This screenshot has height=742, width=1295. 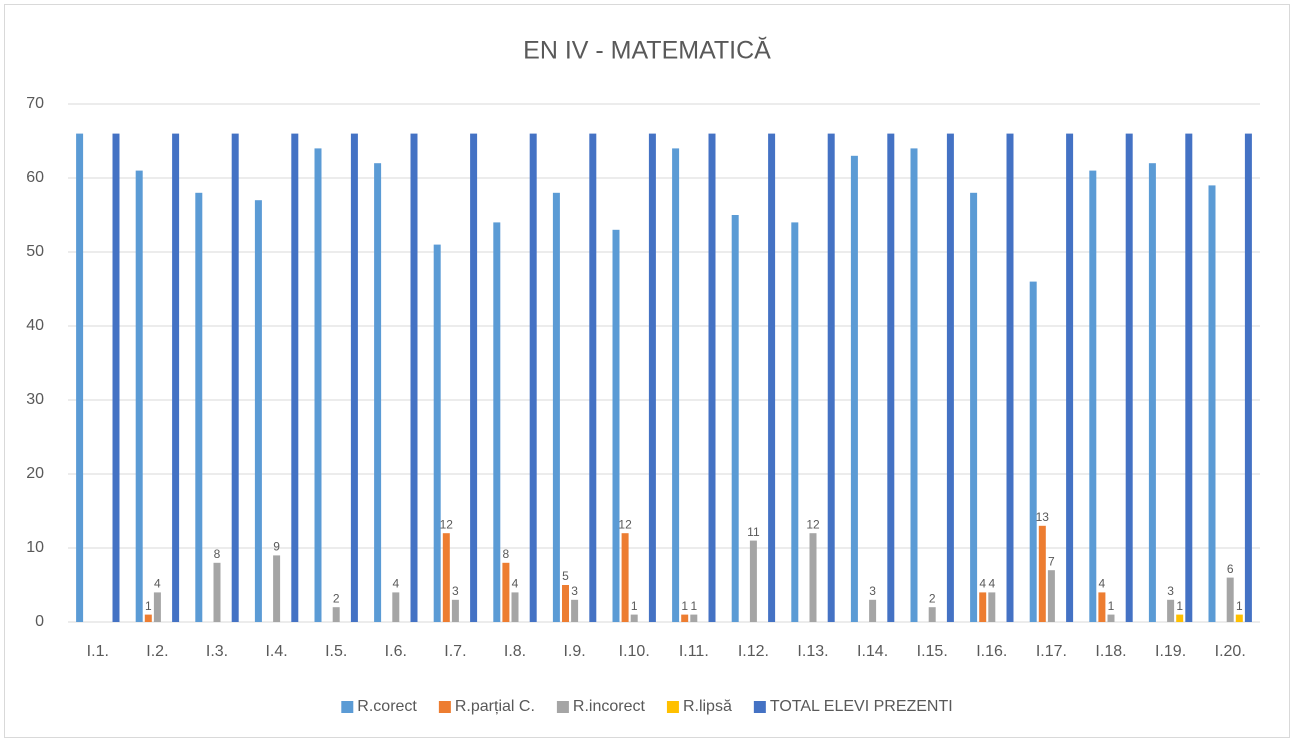 I want to click on x-tick-label: I.17., so click(x=1051, y=651).